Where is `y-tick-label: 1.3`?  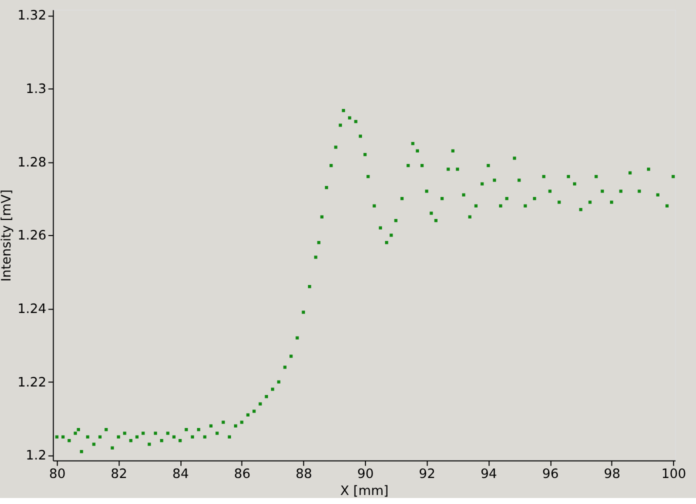
y-tick-label: 1.3 is located at coordinates (36, 90).